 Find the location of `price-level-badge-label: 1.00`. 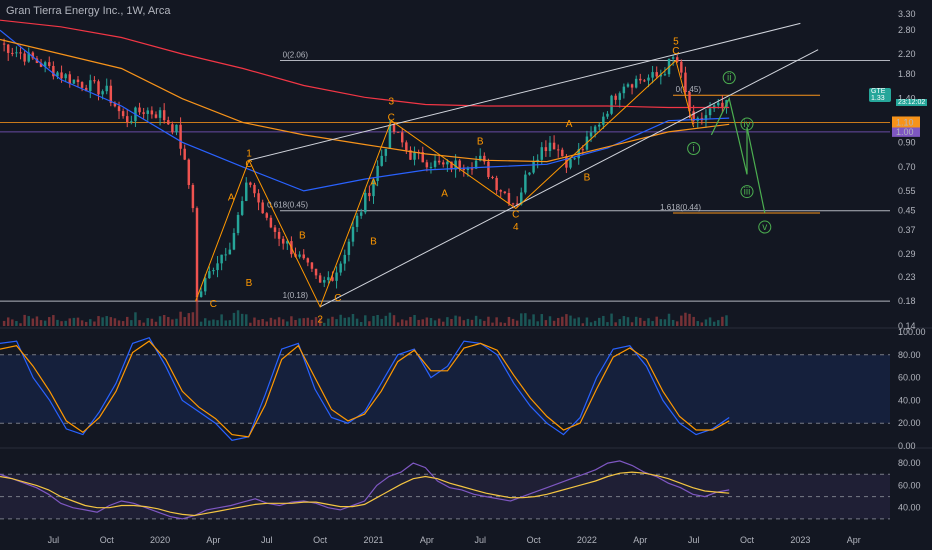

price-level-badge-label: 1.00 is located at coordinates (905, 132).